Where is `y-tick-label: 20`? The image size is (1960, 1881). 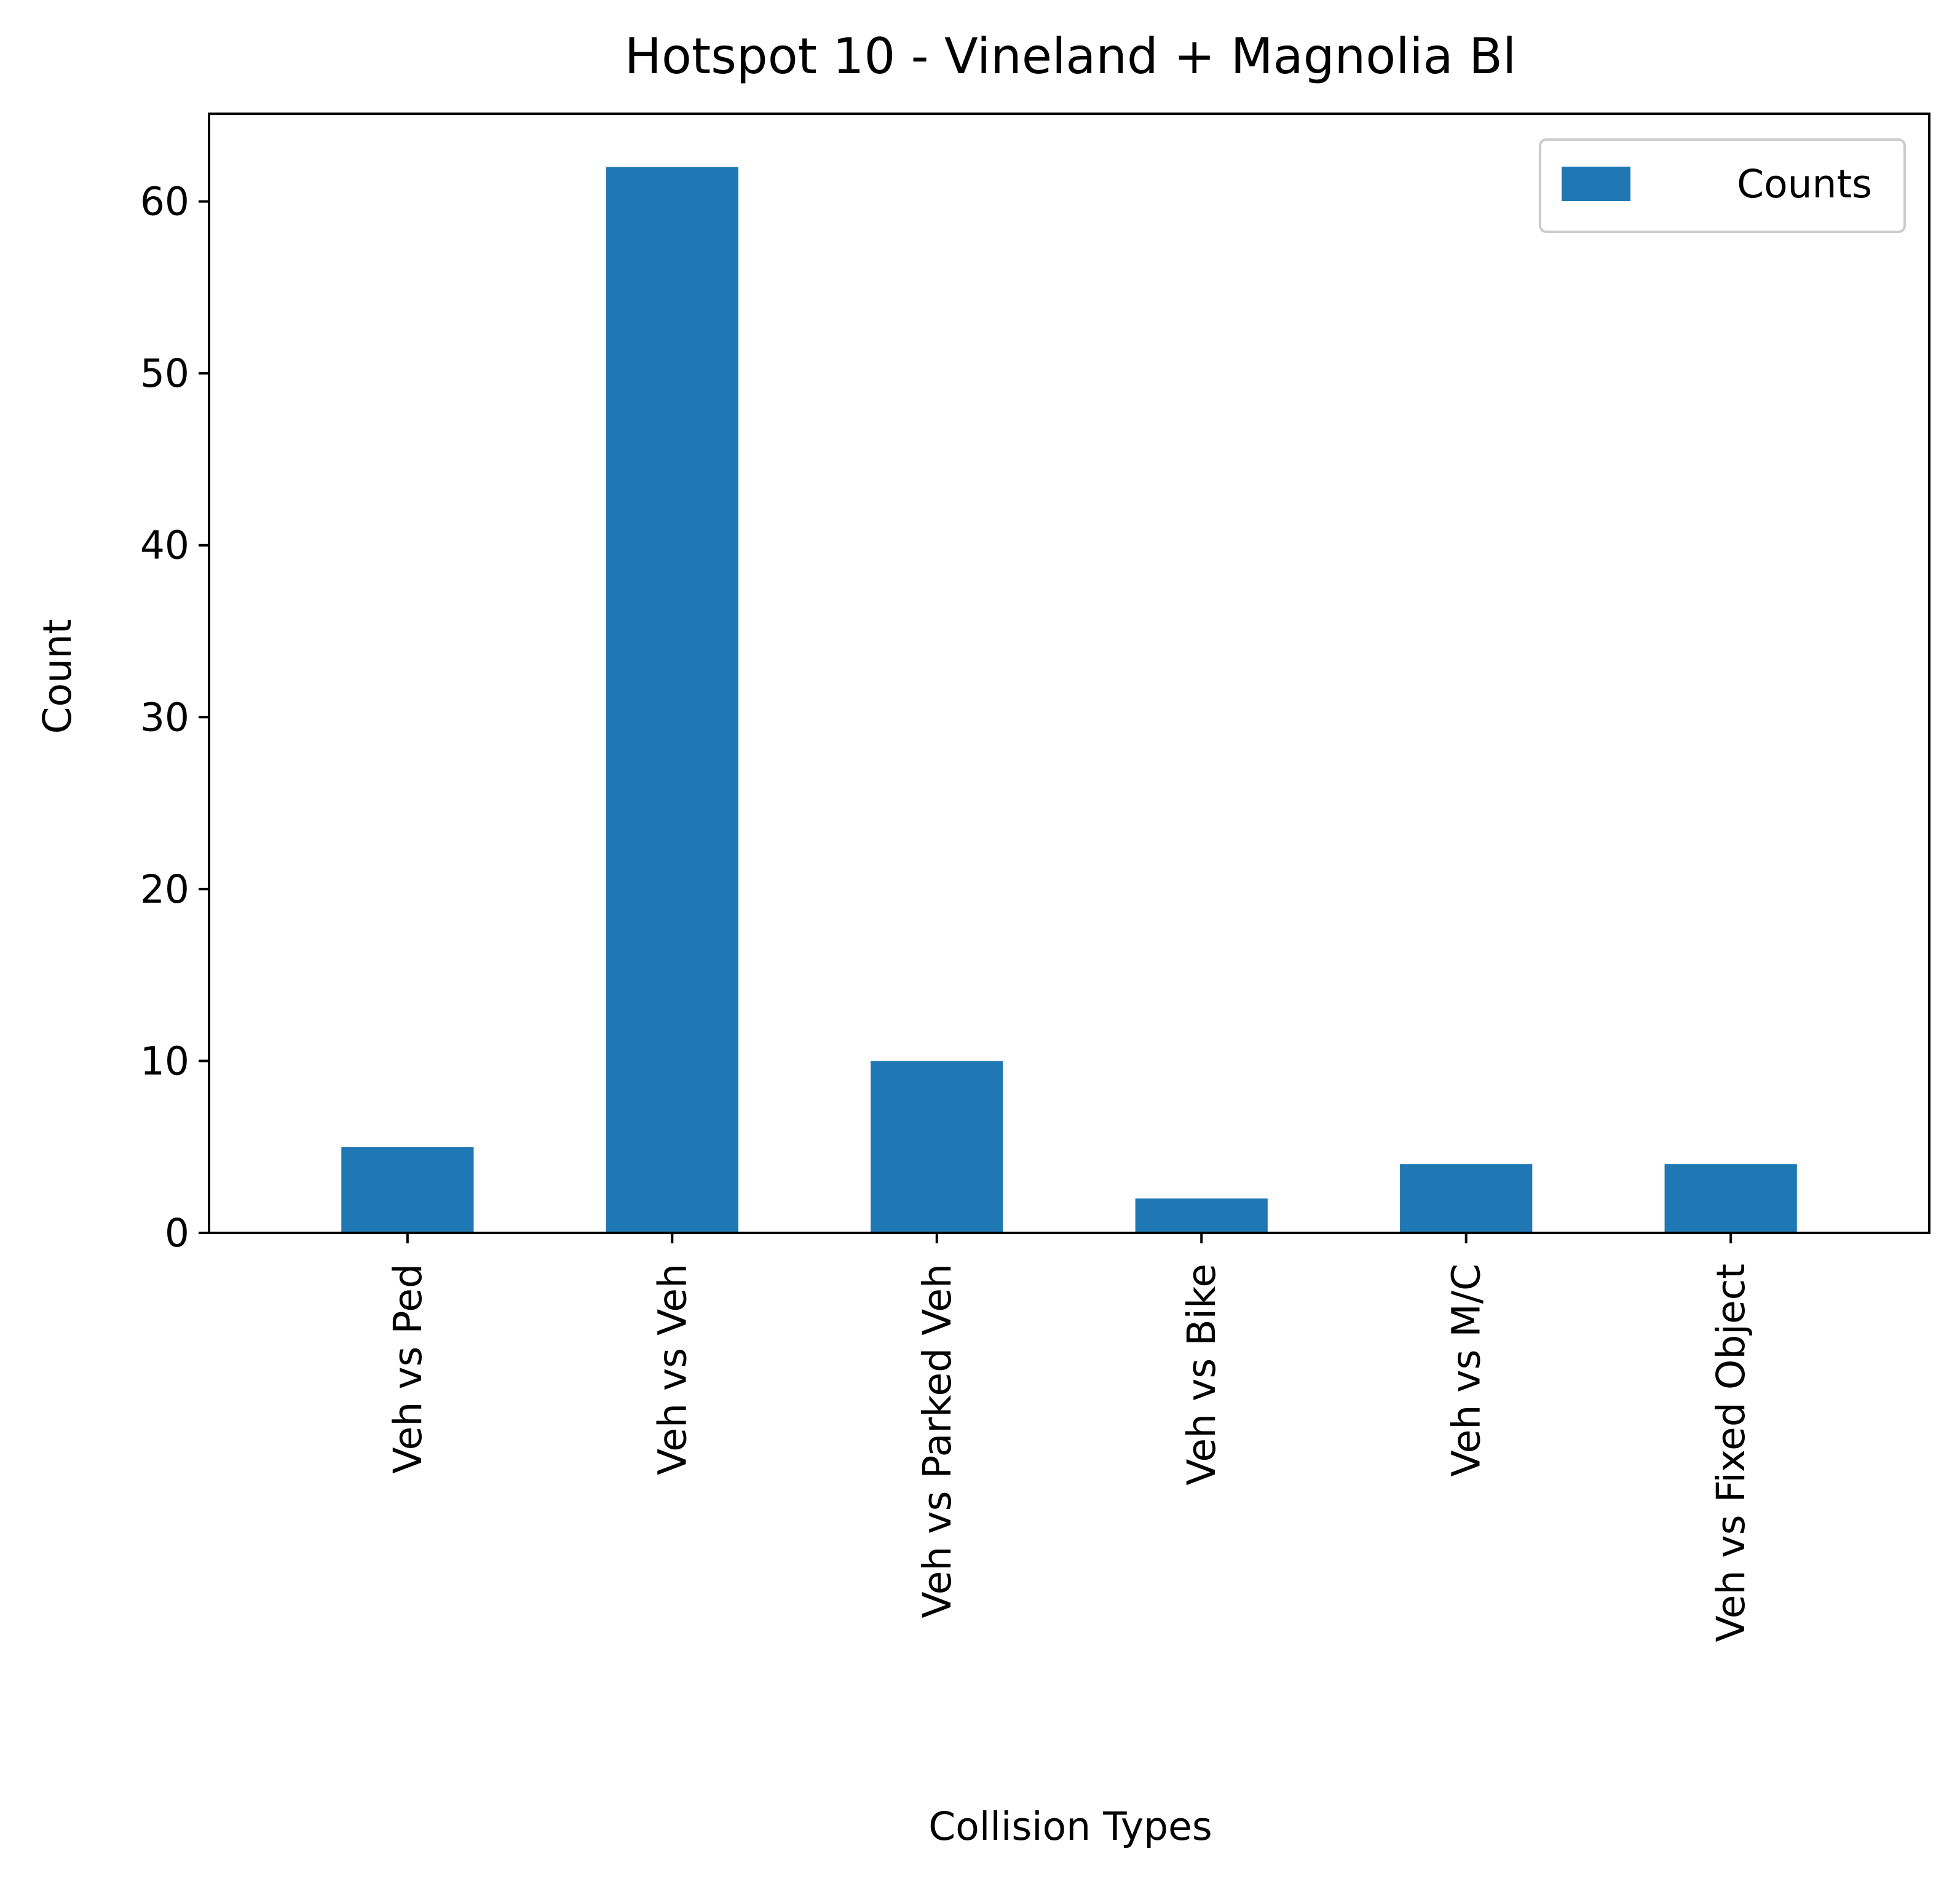
y-tick-label: 20 is located at coordinates (164, 889).